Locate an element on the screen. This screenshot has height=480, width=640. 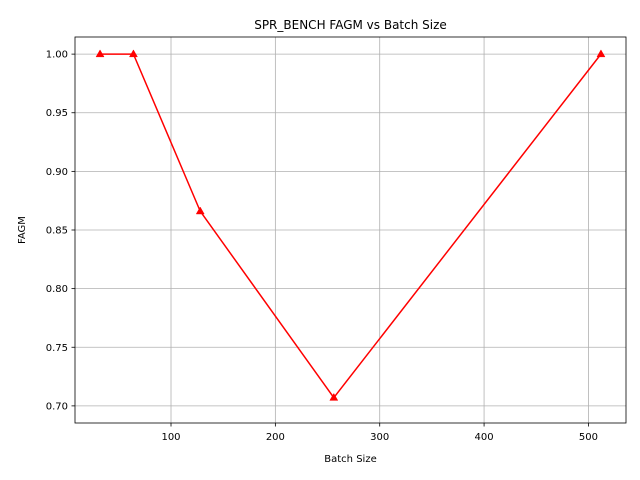
y-tick-label: 0.75 is located at coordinates (57, 348).